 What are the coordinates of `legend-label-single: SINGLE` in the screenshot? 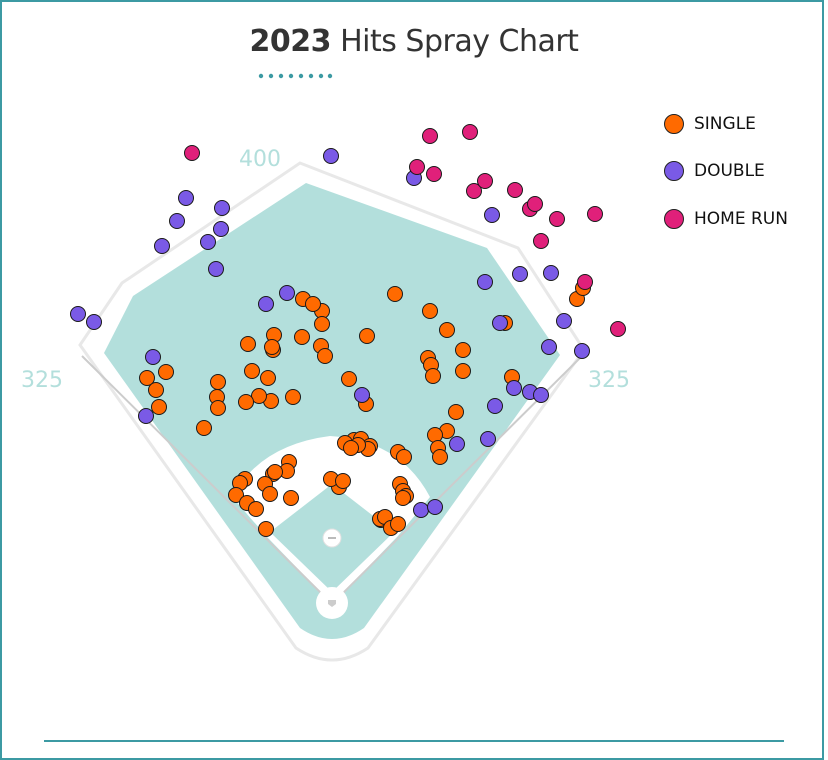 It's located at (725, 123).